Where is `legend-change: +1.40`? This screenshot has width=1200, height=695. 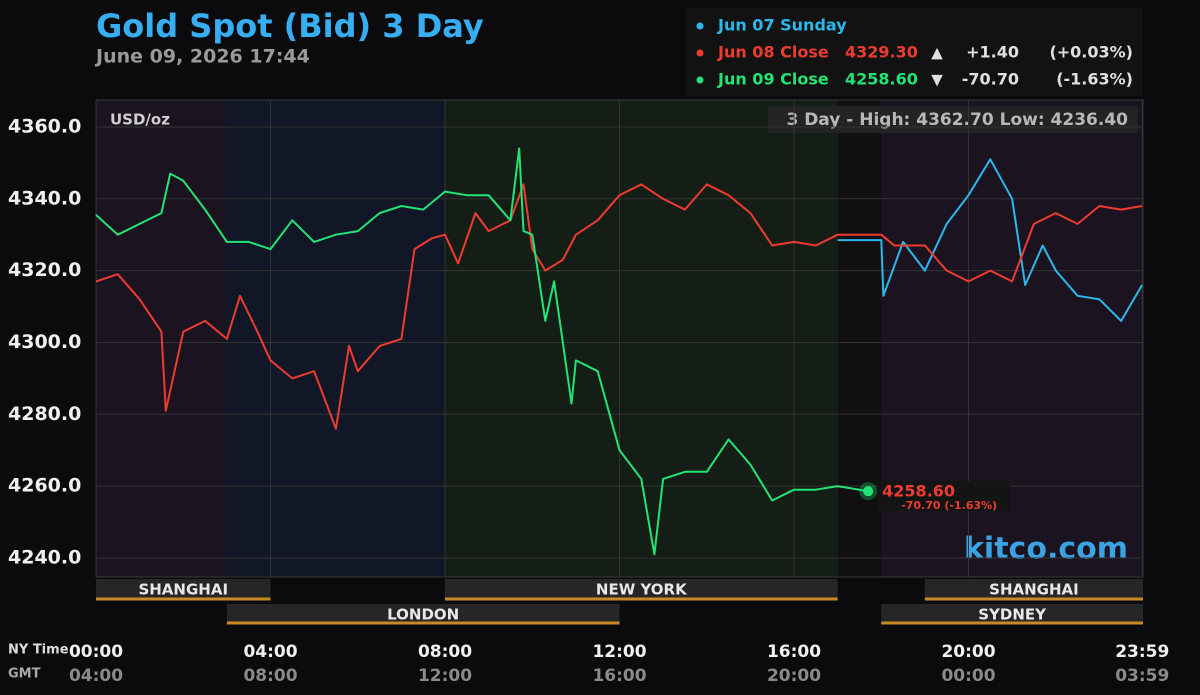 legend-change: +1.40 is located at coordinates (992, 52).